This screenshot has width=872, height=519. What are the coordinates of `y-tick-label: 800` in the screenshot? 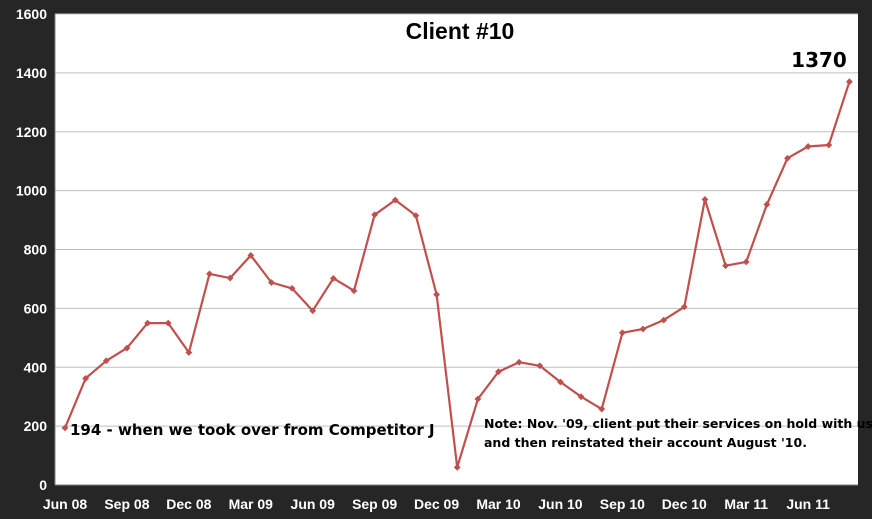 It's located at (36, 250).